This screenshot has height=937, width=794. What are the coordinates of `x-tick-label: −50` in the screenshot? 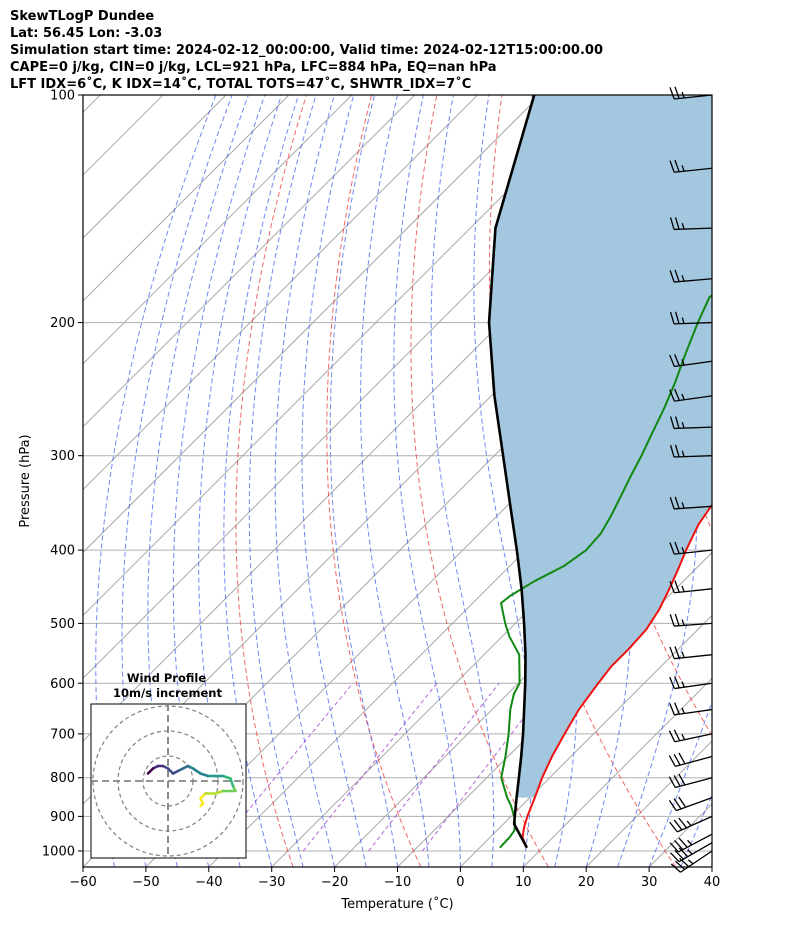 It's located at (145, 882).